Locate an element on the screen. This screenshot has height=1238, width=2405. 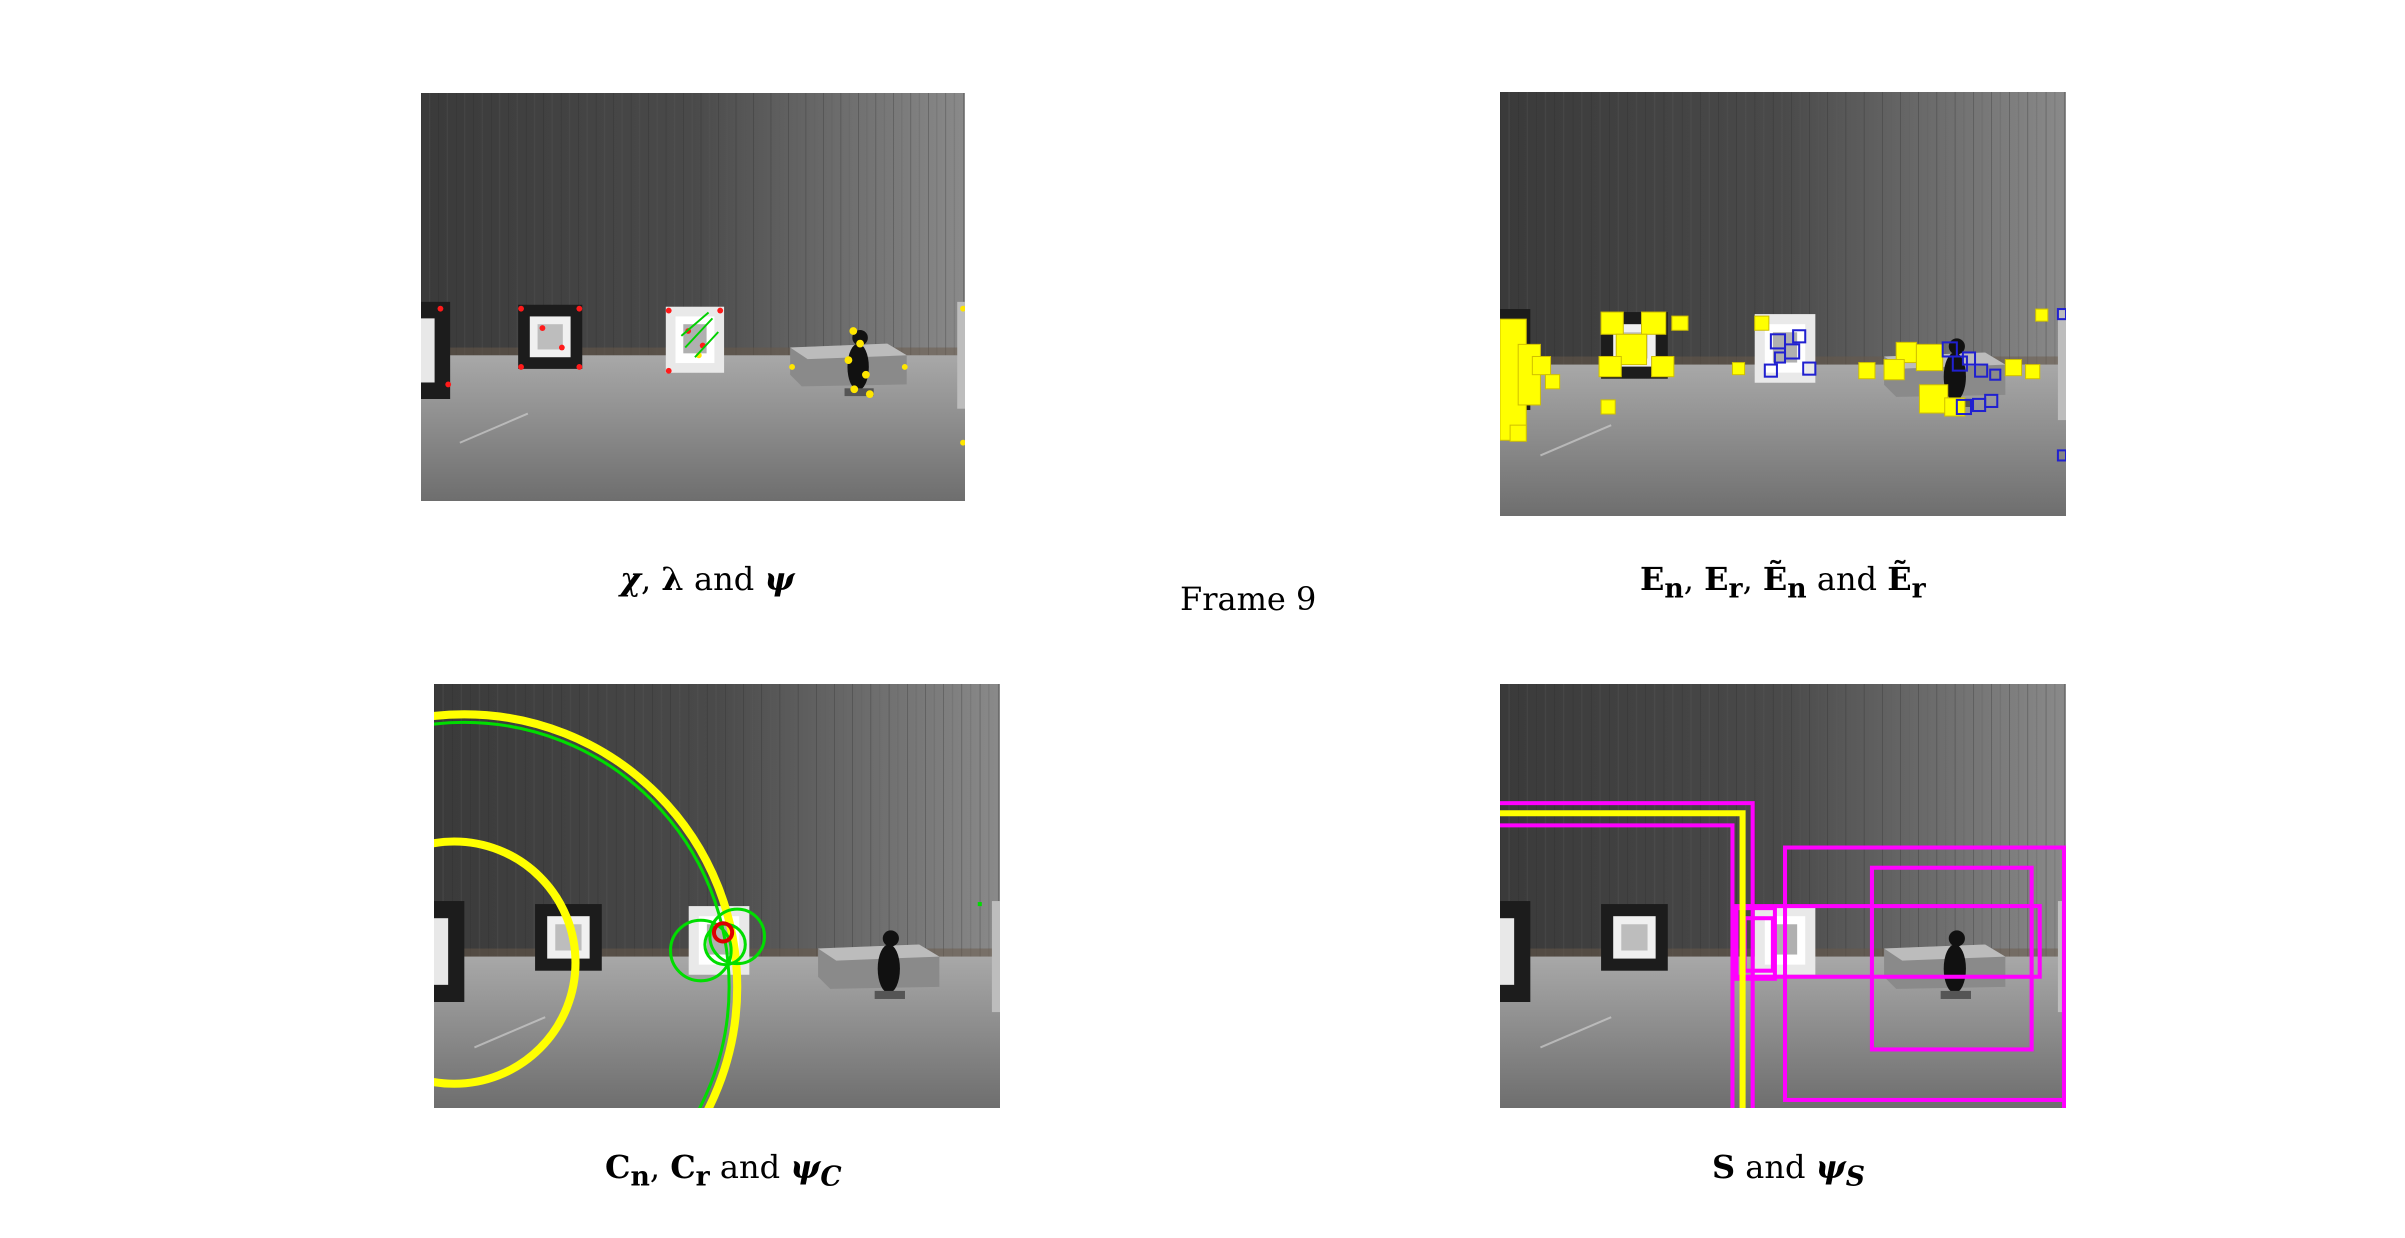
large-circle is located at coordinates (588, 909).